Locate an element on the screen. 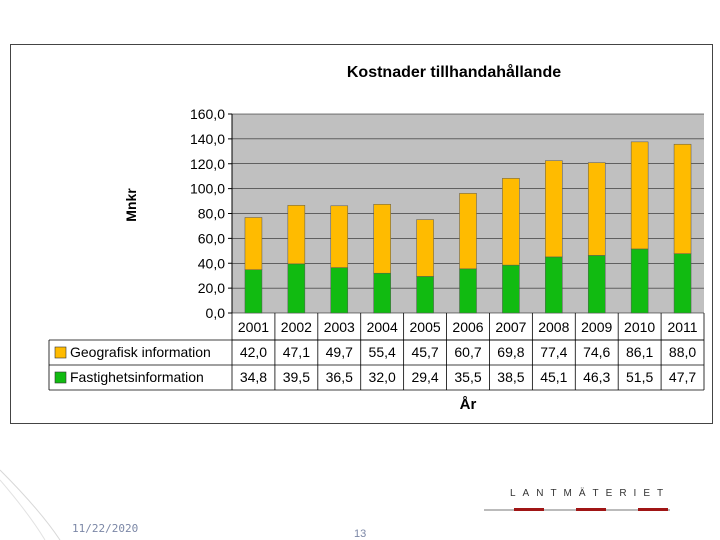  y-tick-label: 20,0 is located at coordinates (211, 288).